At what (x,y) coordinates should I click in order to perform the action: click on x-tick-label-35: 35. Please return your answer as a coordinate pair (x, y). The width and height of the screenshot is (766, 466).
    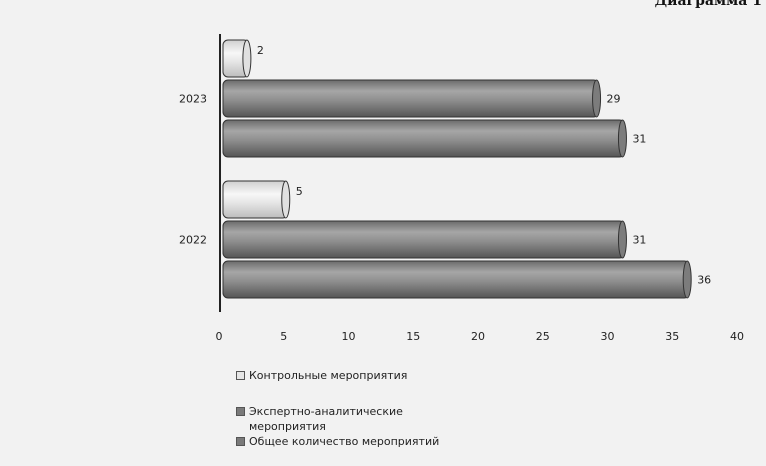
    Looking at the image, I should click on (672, 336).